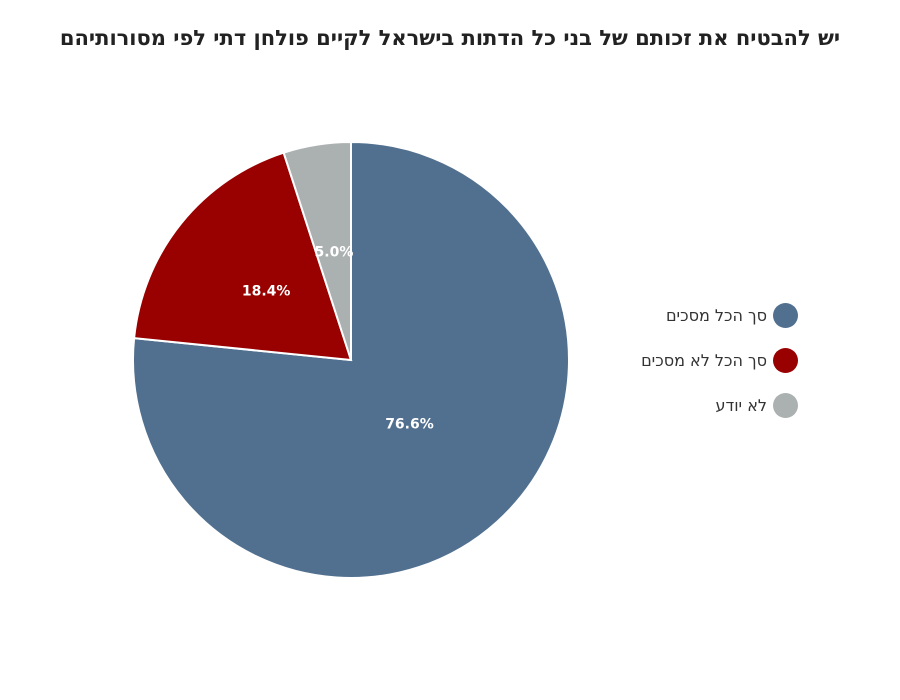  Describe the element at coordinates (409, 425) in the screenshot. I see `data-label-agree: 76.6%` at that location.